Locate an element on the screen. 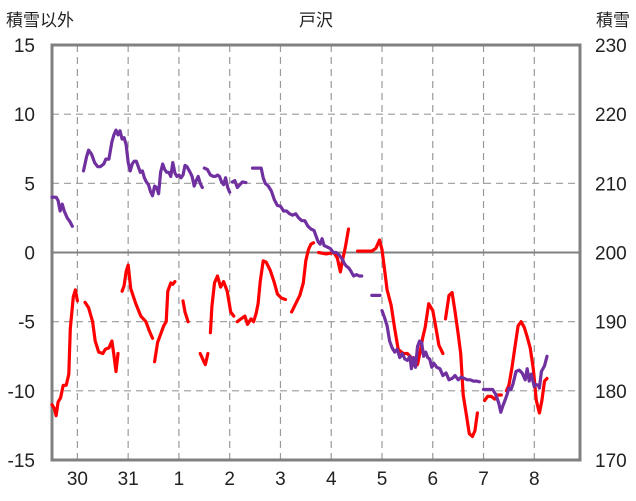 The image size is (636, 501). left-tick-label: 0 is located at coordinates (29, 254).